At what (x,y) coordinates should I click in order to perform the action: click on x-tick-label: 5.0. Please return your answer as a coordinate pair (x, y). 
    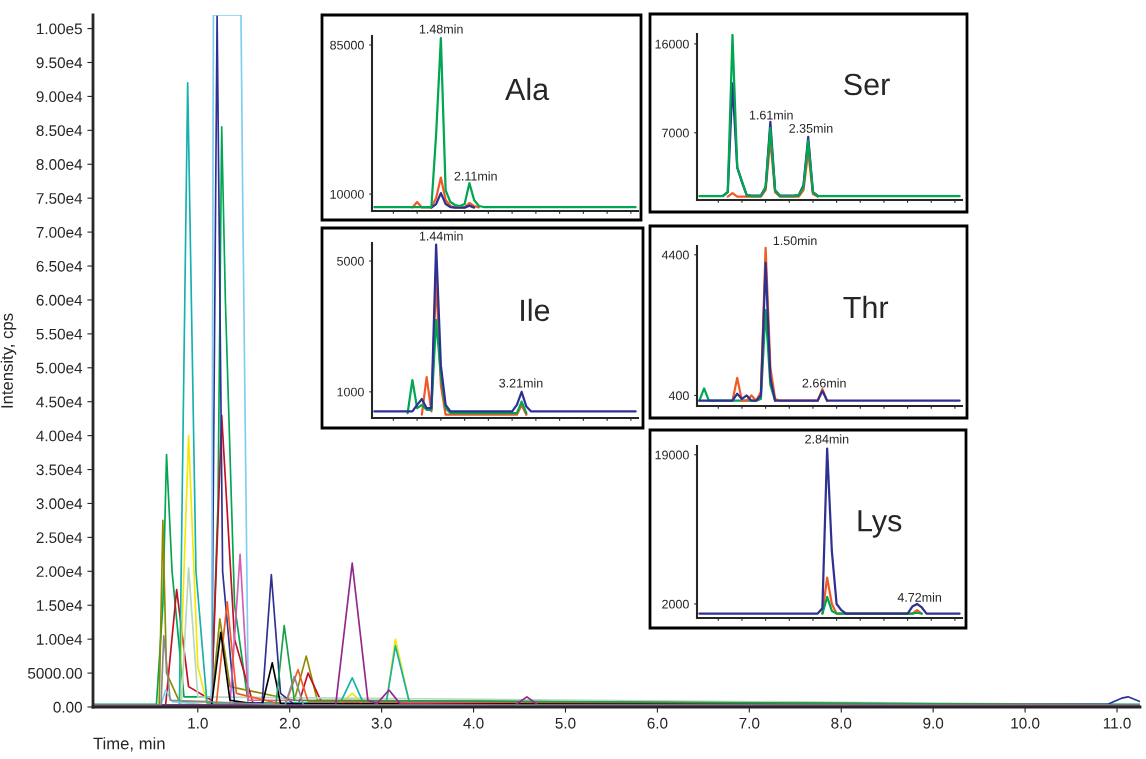
    Looking at the image, I should click on (565, 723).